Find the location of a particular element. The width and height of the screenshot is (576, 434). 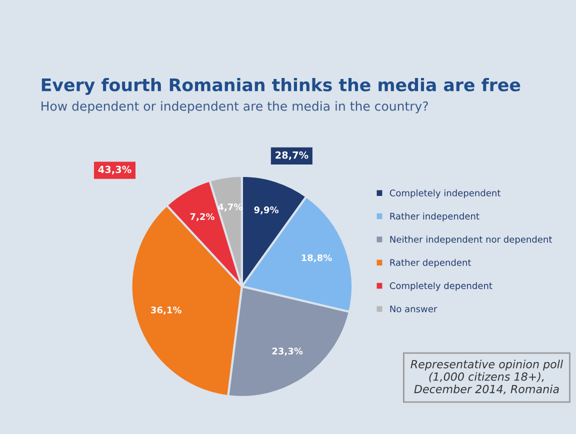

data-label: 36,1% is located at coordinates (166, 310).